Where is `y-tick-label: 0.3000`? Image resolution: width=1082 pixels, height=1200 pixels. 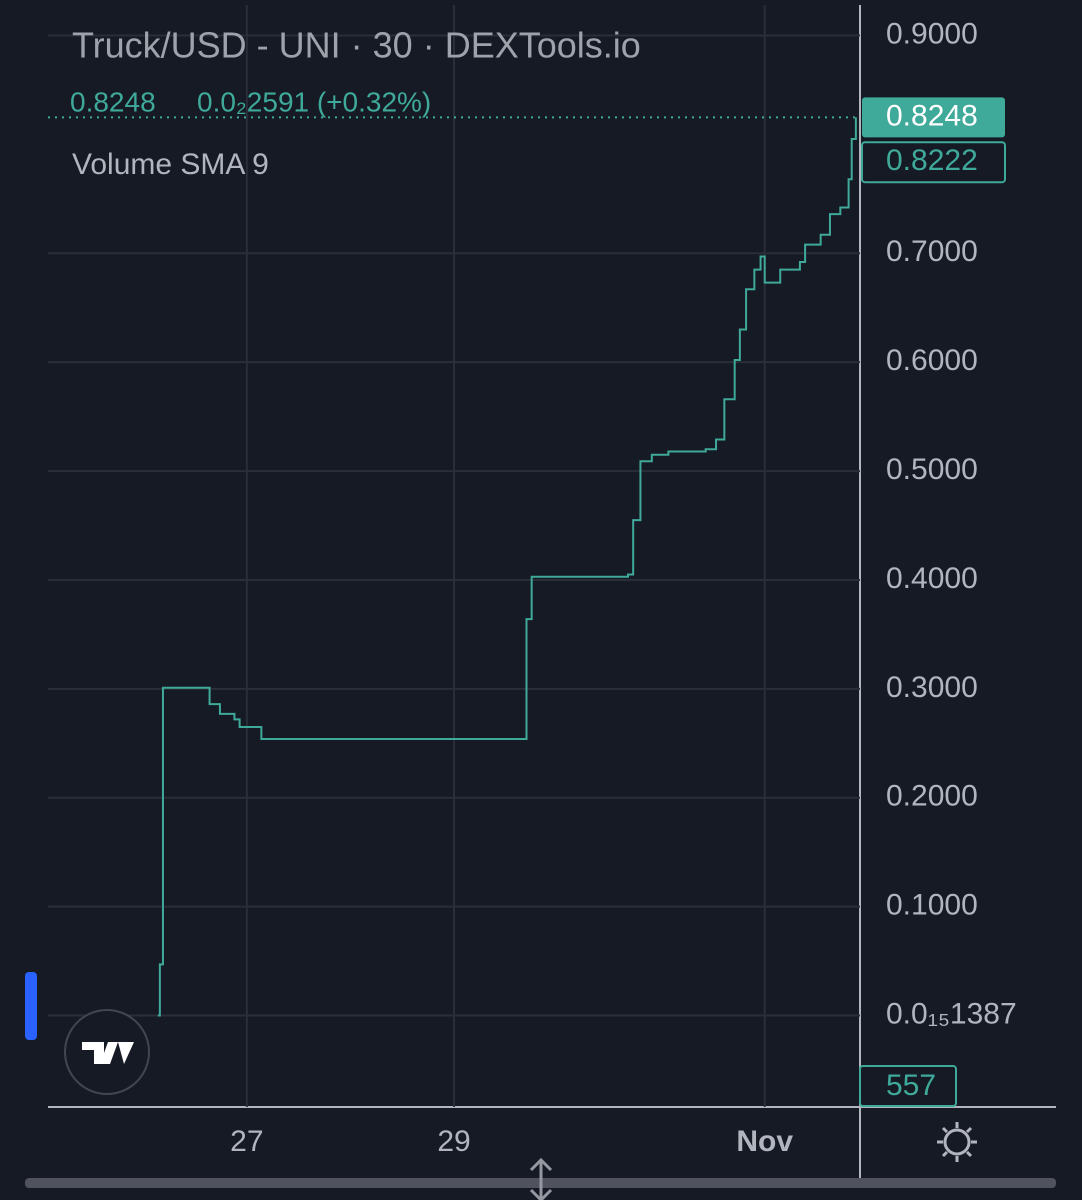 y-tick-label: 0.3000 is located at coordinates (932, 687).